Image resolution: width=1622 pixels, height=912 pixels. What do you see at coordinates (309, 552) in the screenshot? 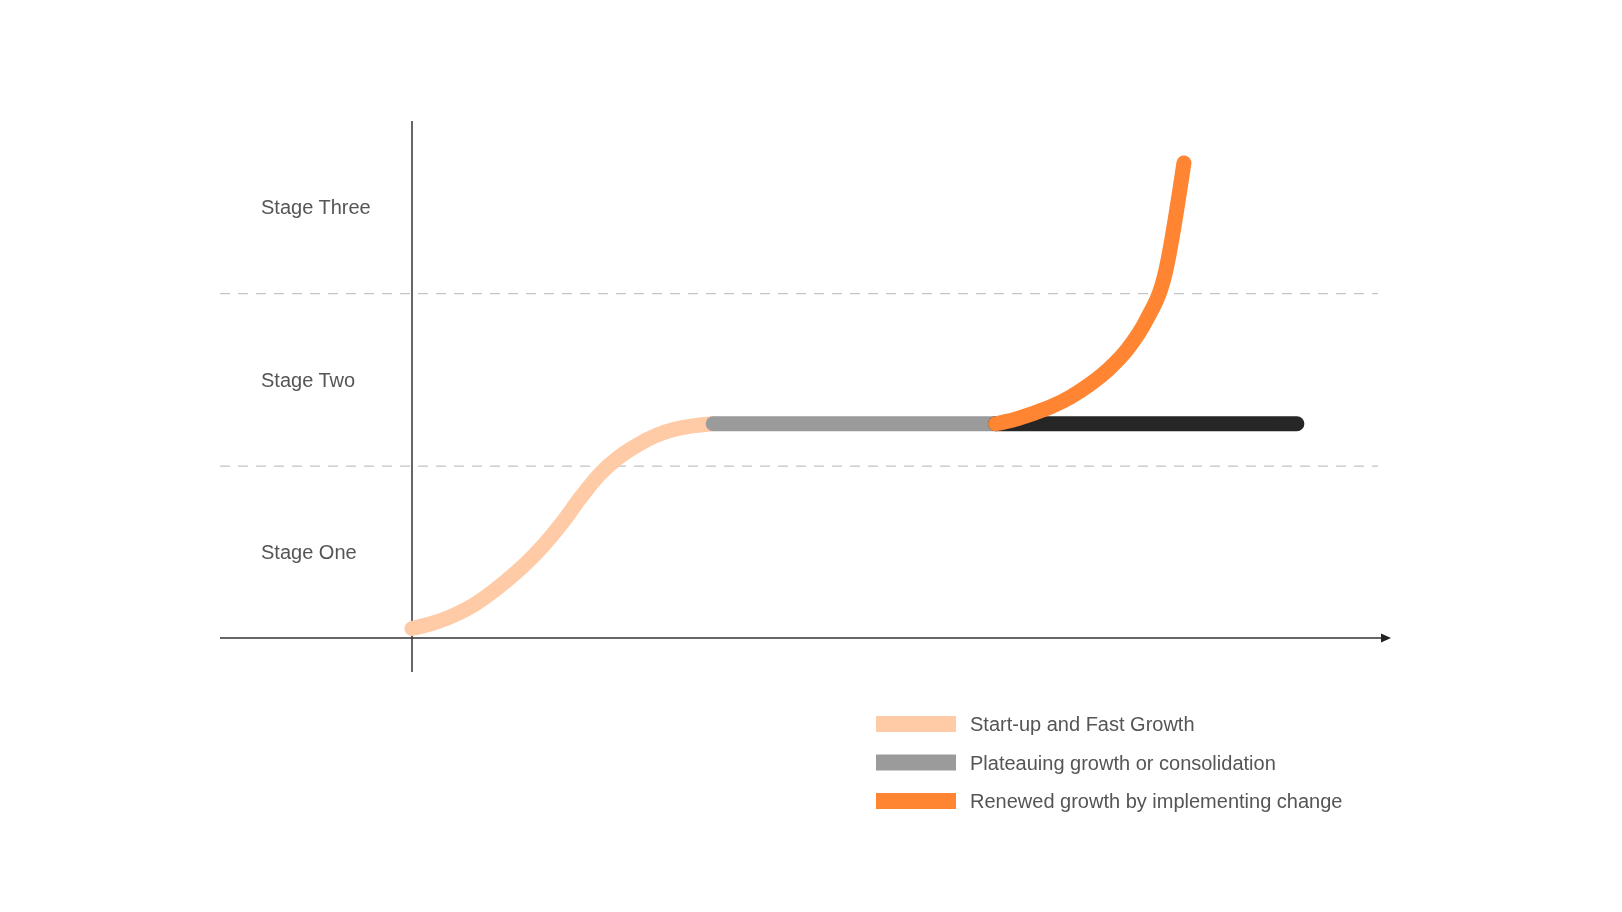
I see `text: Stage One` at bounding box center [309, 552].